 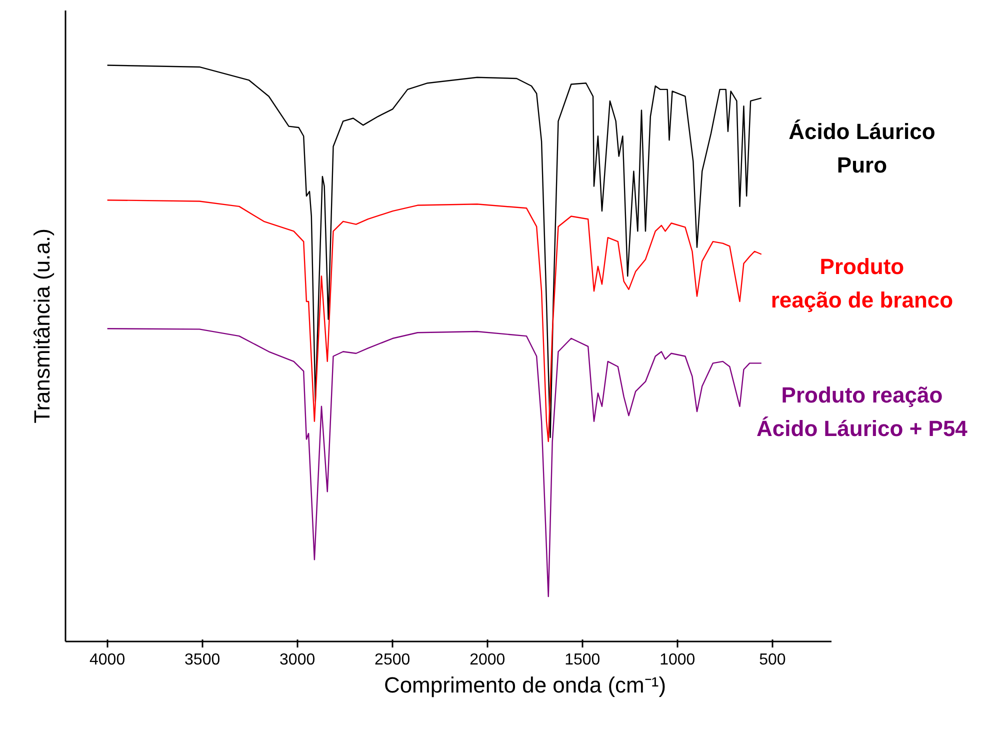 I want to click on x-tick-label: 1000, so click(x=678, y=660).